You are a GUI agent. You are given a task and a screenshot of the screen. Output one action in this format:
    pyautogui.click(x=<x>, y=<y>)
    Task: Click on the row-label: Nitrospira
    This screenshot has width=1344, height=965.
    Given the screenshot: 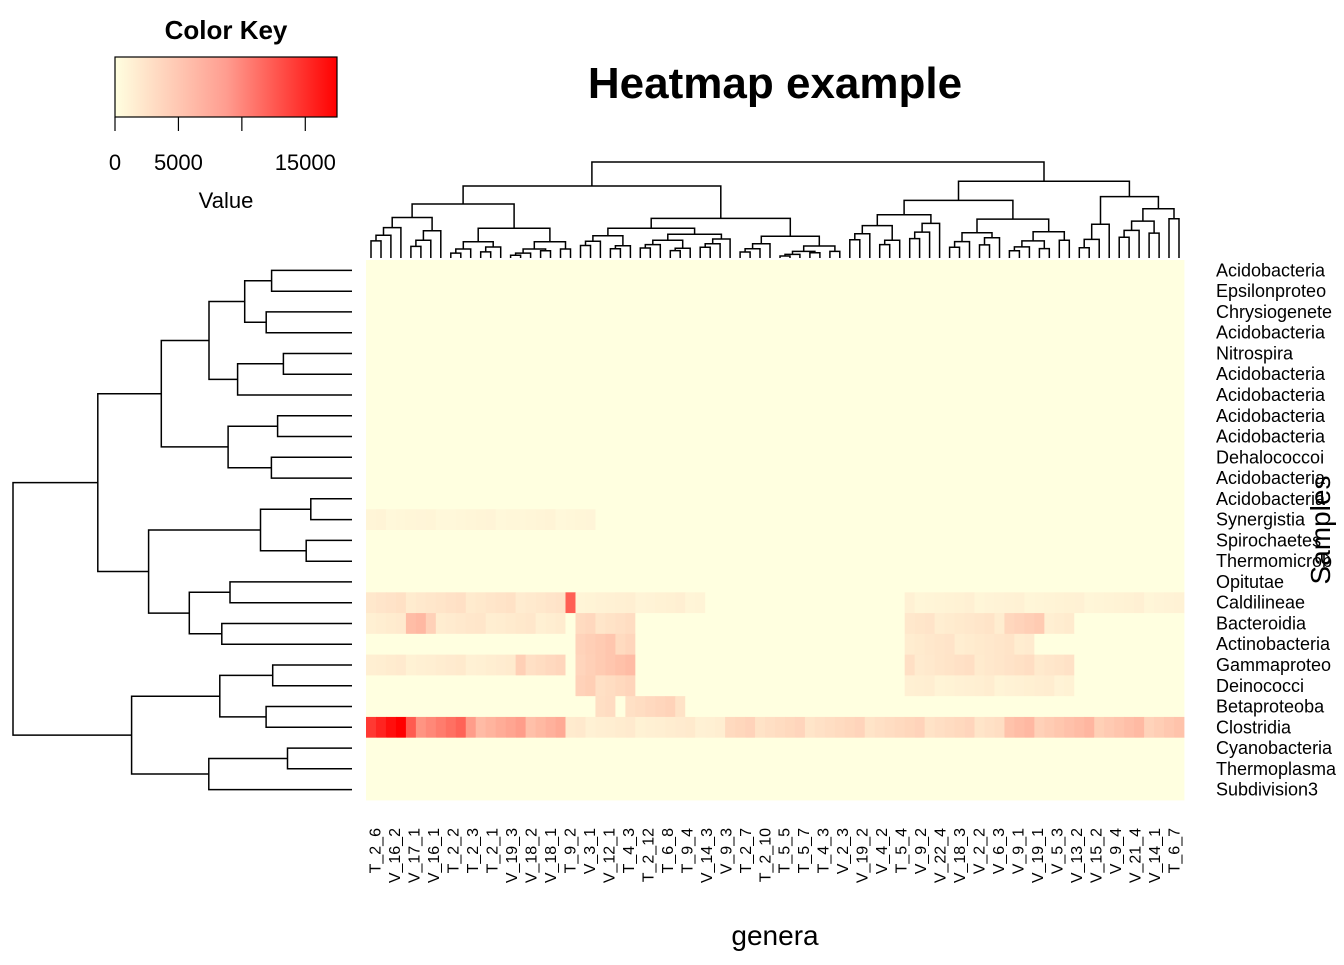 What is the action you would take?
    pyautogui.click(x=1255, y=354)
    